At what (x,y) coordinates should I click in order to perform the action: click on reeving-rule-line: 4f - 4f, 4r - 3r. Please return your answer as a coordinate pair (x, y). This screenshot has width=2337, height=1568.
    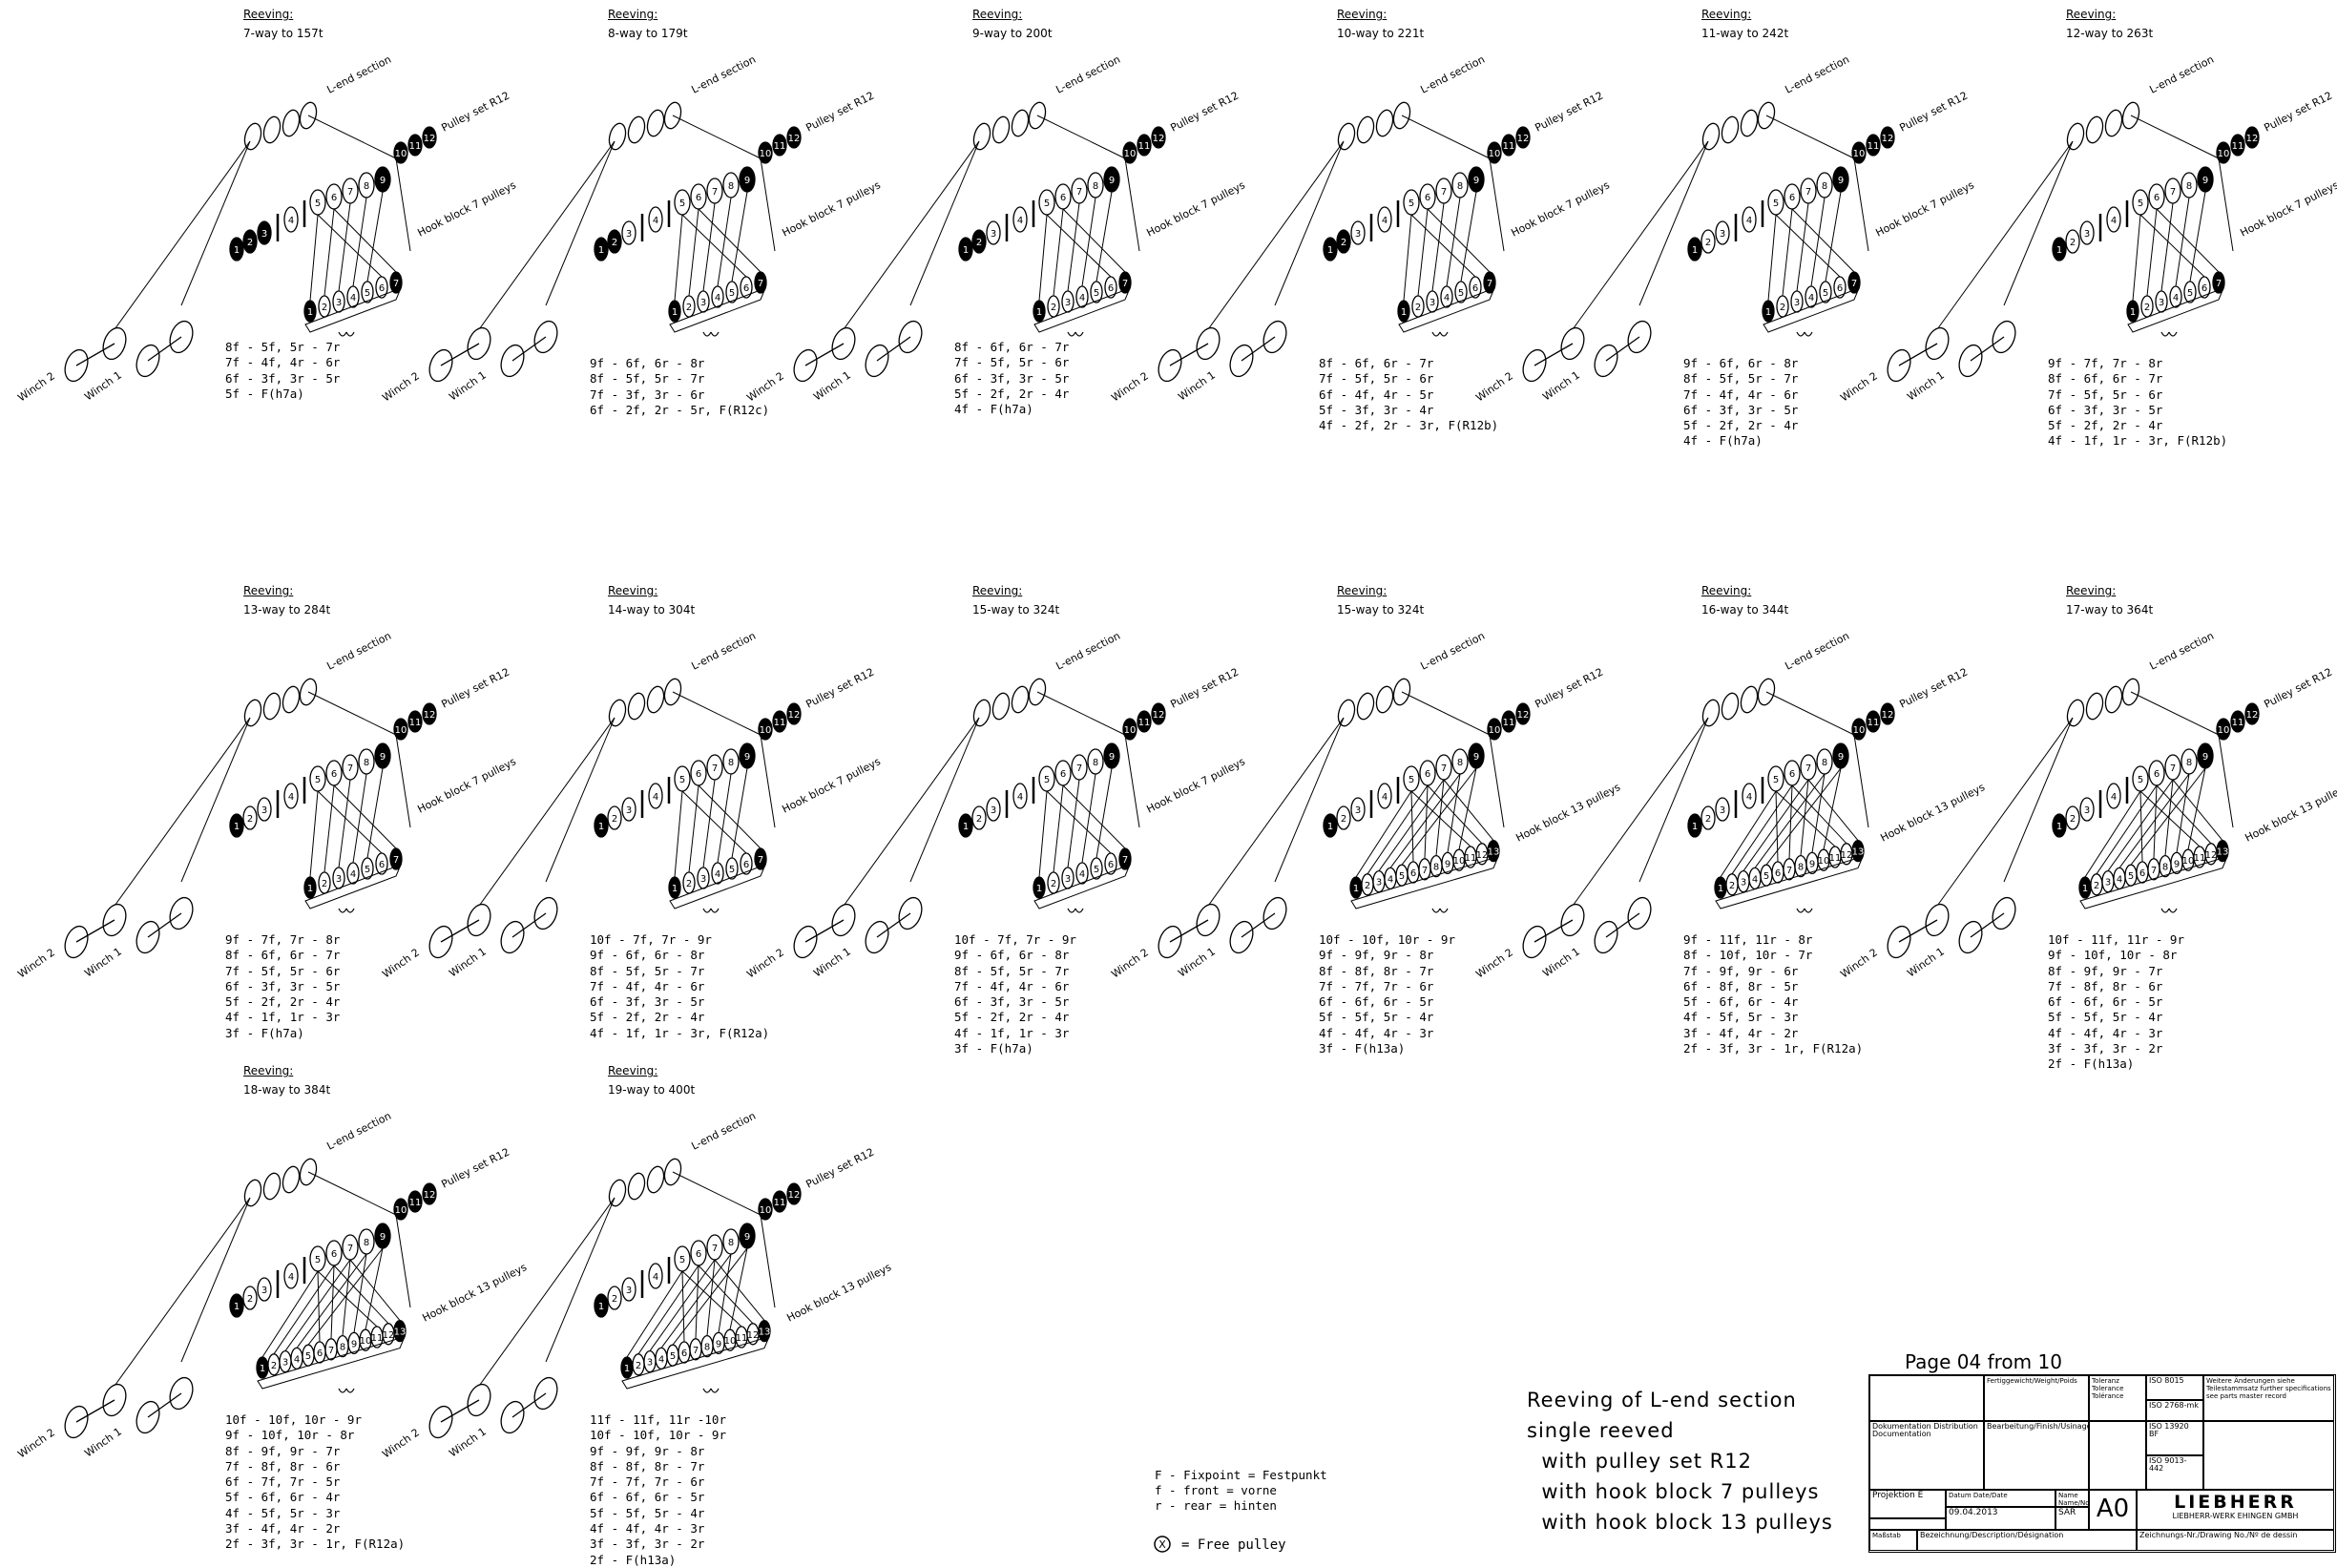
    Looking at the image, I should click on (647, 1529).